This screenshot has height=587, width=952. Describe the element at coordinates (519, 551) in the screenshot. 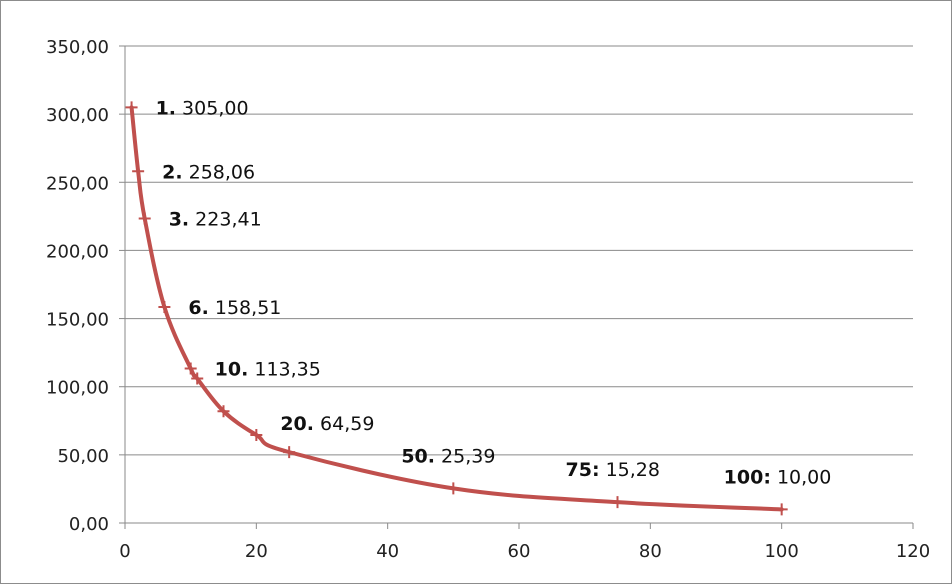

I see `x-tick-label: 60` at that location.